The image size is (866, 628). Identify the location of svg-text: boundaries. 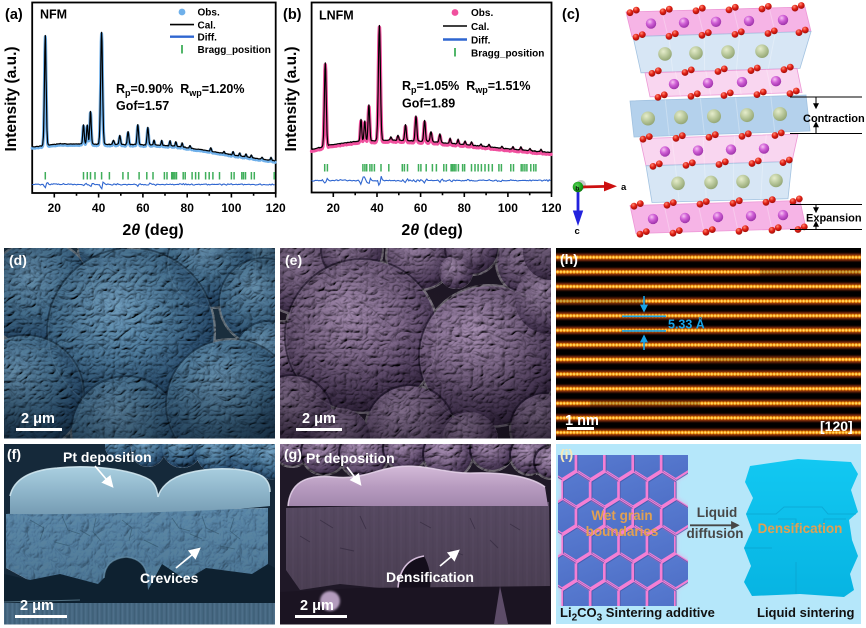
(622, 531).